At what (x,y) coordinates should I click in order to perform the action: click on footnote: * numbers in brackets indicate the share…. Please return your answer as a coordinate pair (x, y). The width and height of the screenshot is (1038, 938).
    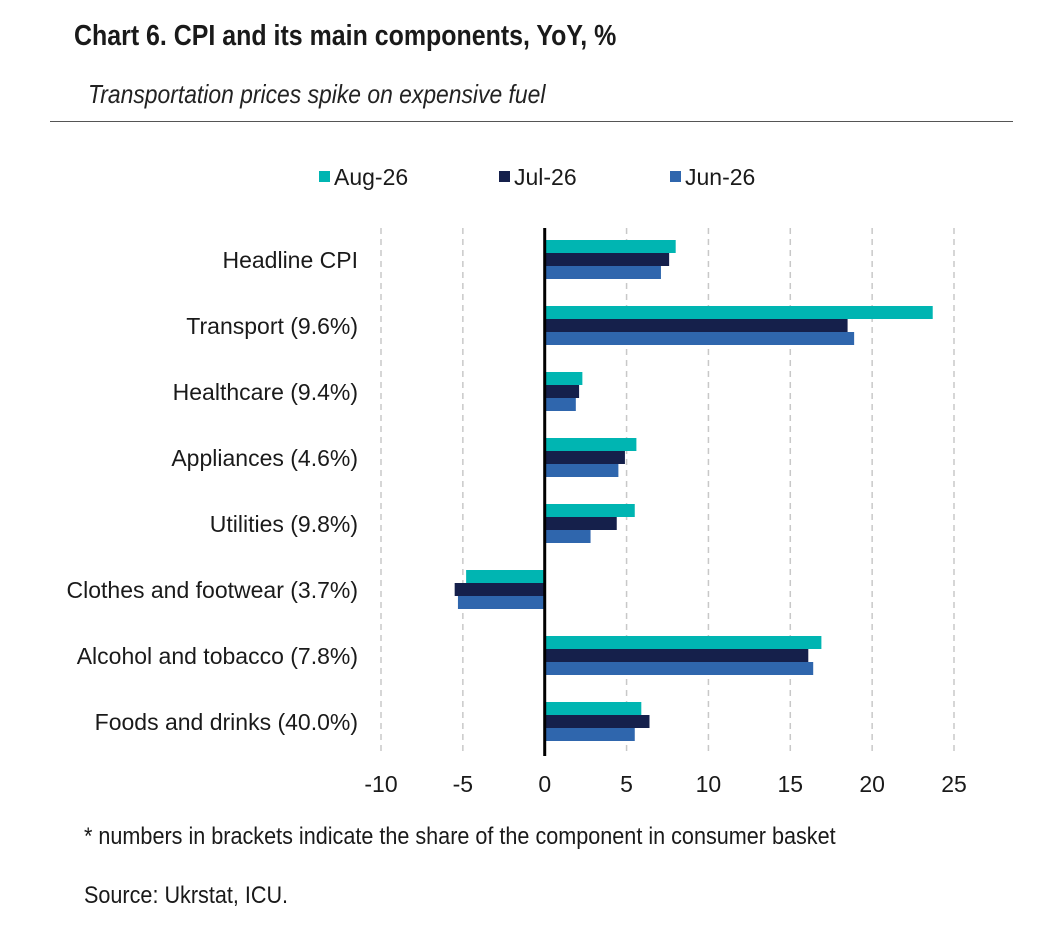
    Looking at the image, I should click on (460, 836).